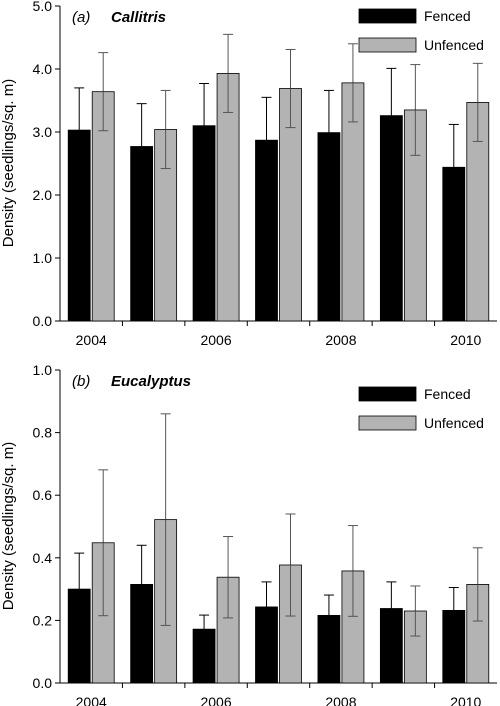  I want to click on y-tick-label: 4.0, so click(43, 69).